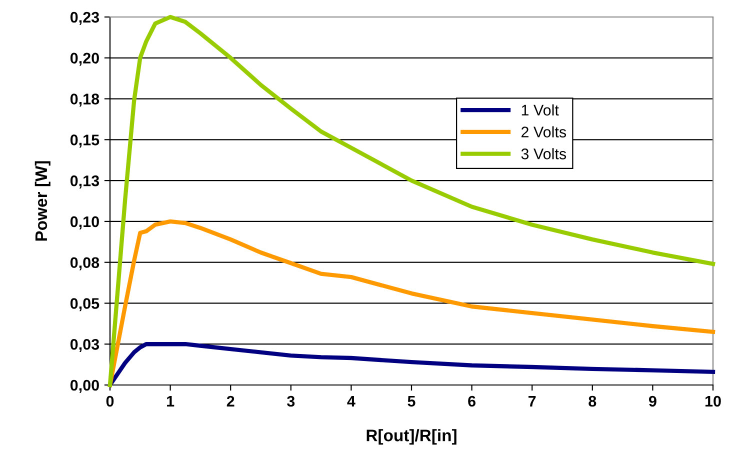  Describe the element at coordinates (42, 201) in the screenshot. I see `y-axis-title: Power [W]` at that location.